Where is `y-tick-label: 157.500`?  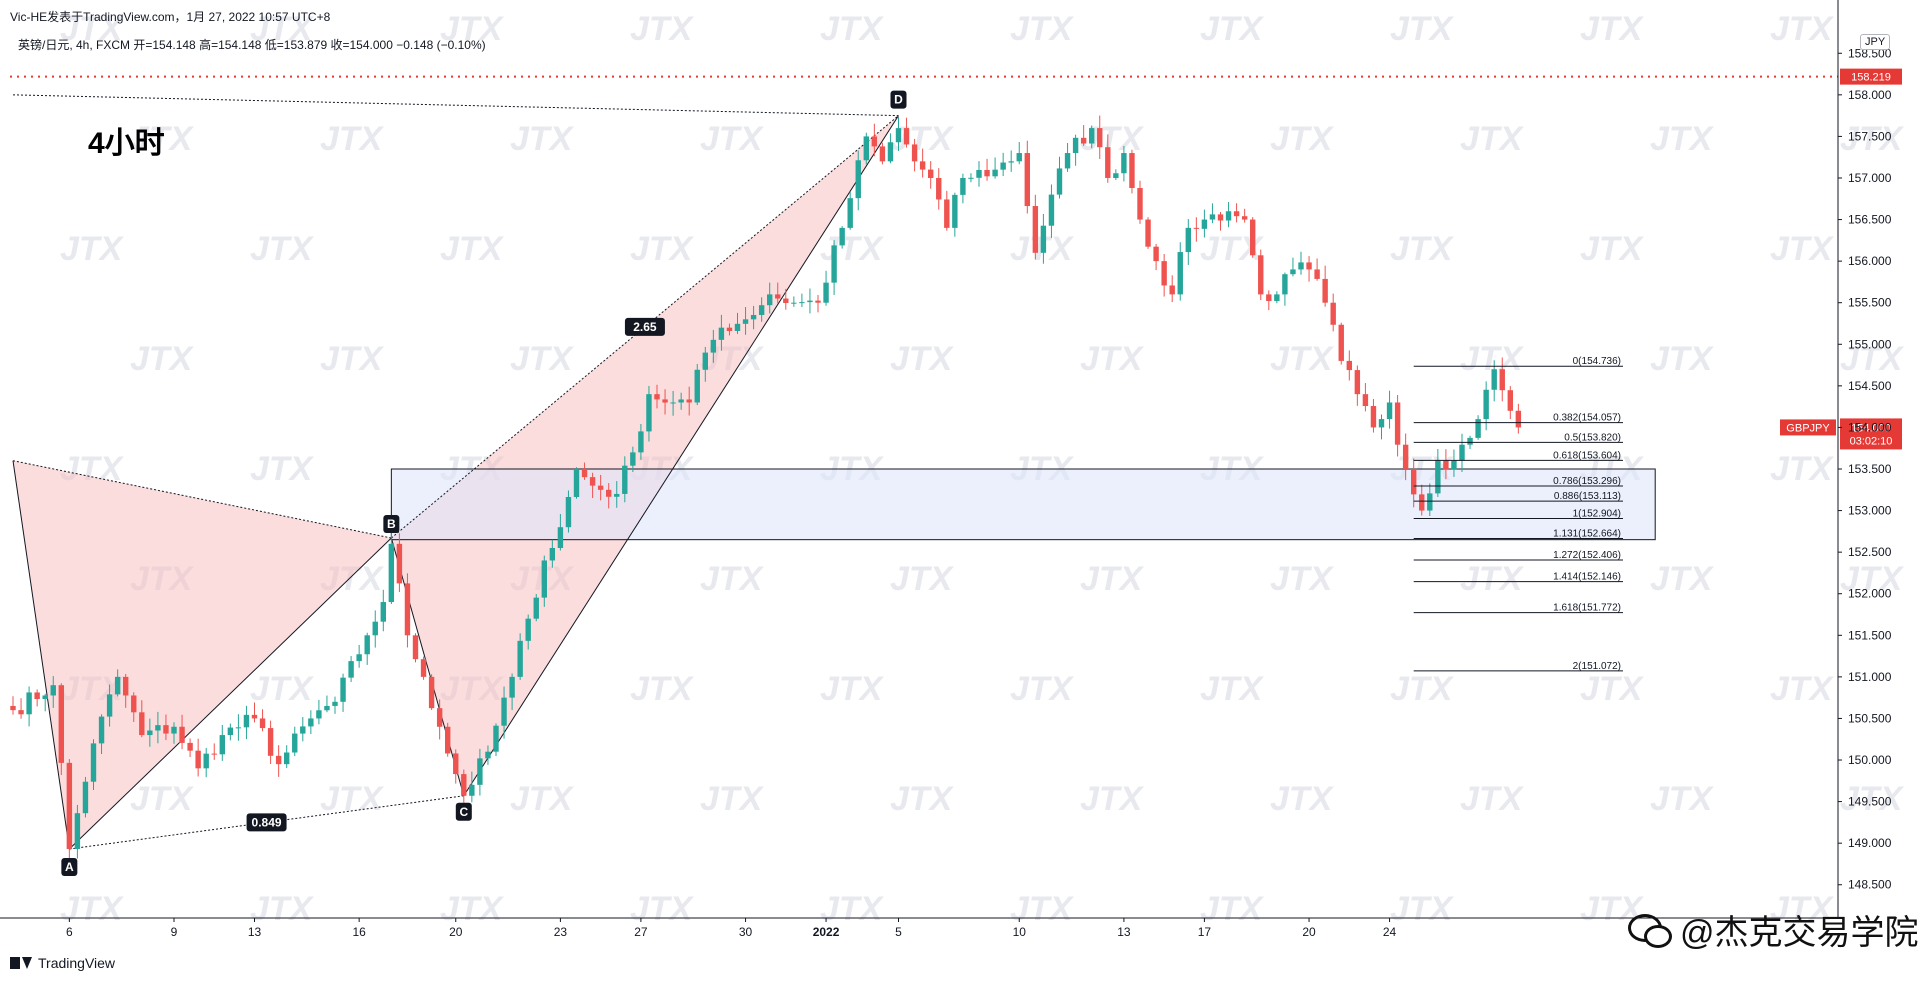 y-tick-label: 157.500 is located at coordinates (1870, 136).